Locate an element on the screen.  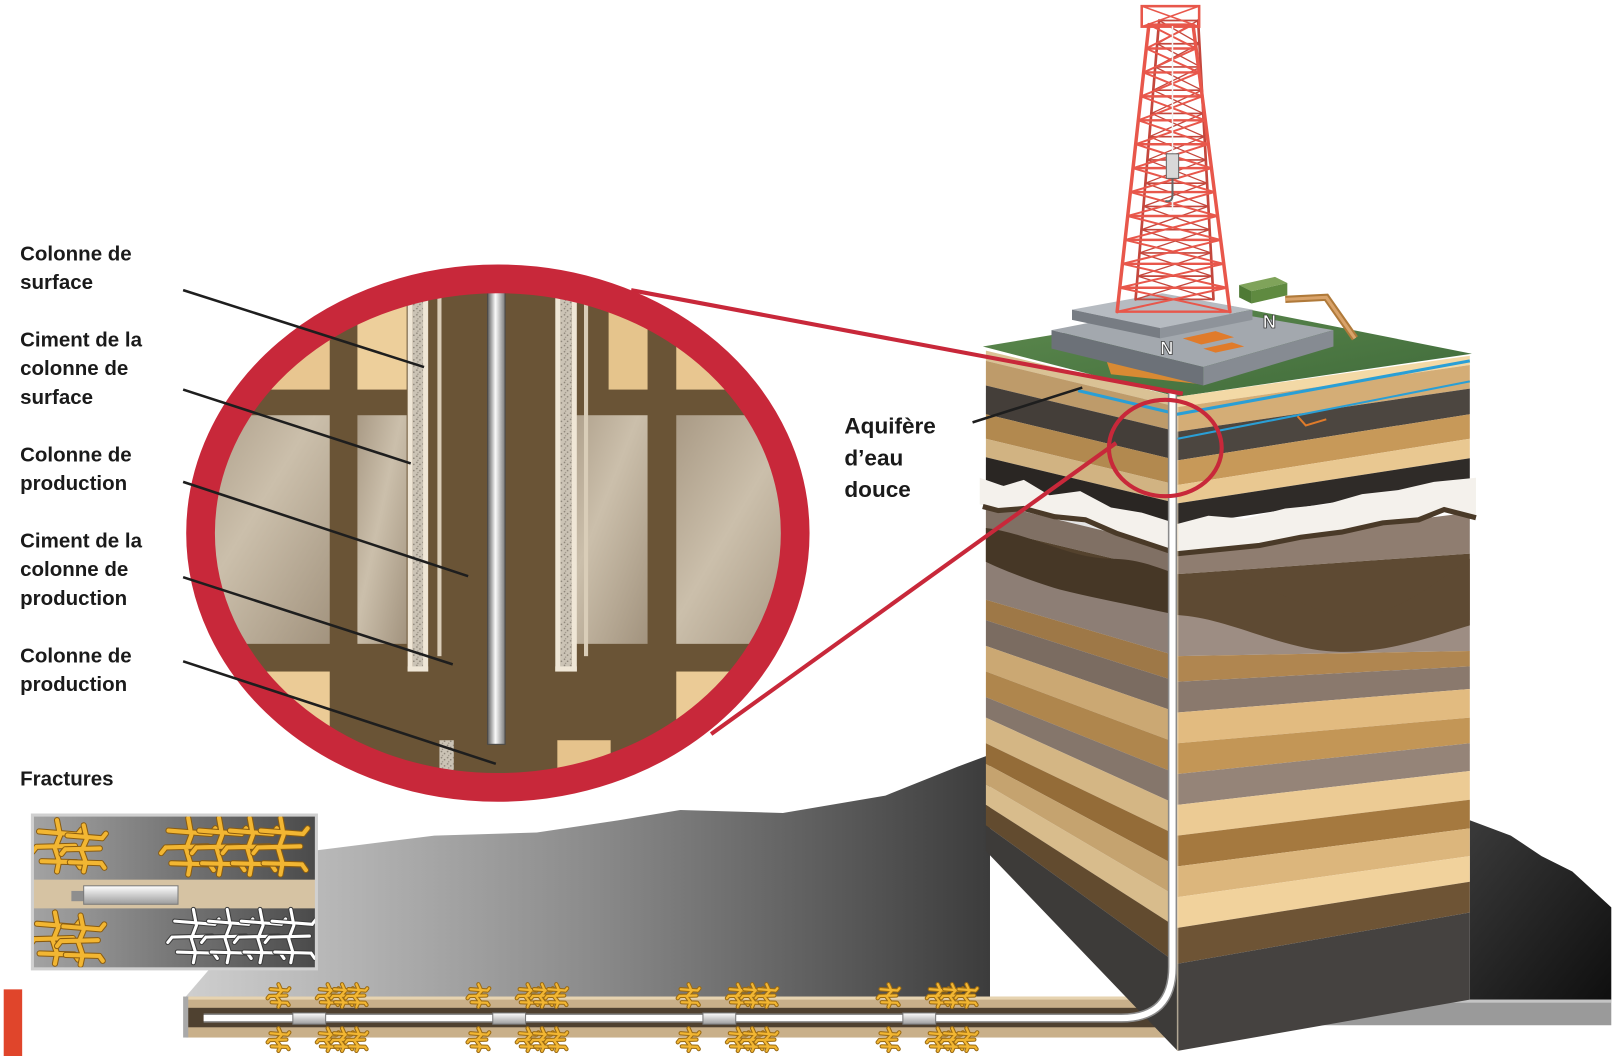
fractures-inset is located at coordinates (174, 892).